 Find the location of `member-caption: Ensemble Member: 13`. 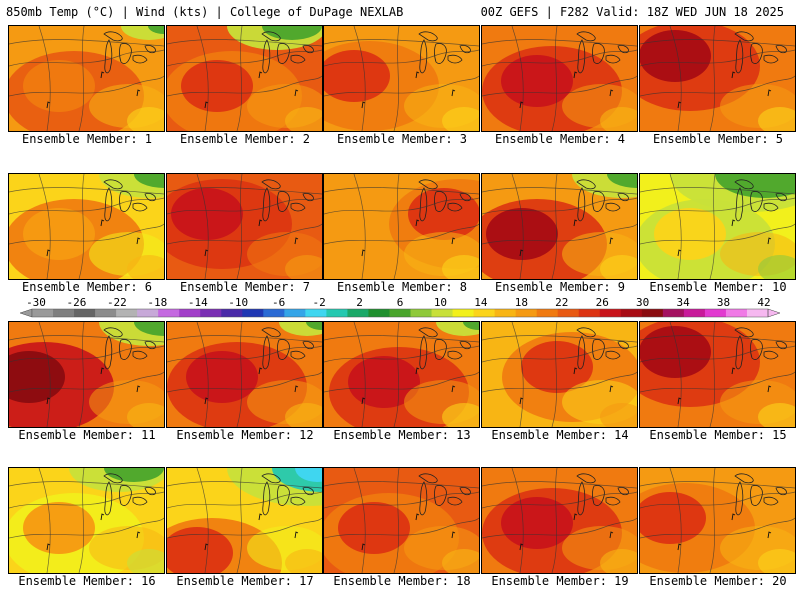

member-caption: Ensemble Member: 13 is located at coordinates (402, 435).